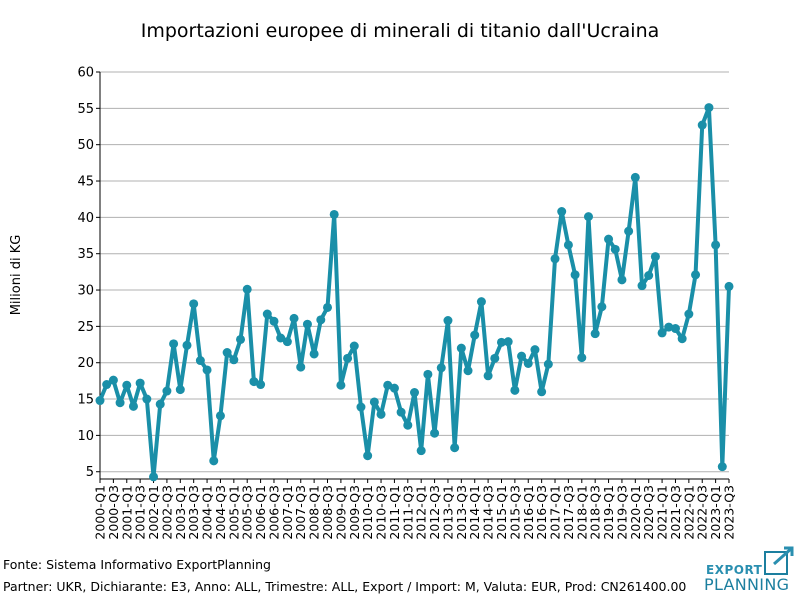  I want to click on x-tick-label: 2003-Q1, so click(180, 512).